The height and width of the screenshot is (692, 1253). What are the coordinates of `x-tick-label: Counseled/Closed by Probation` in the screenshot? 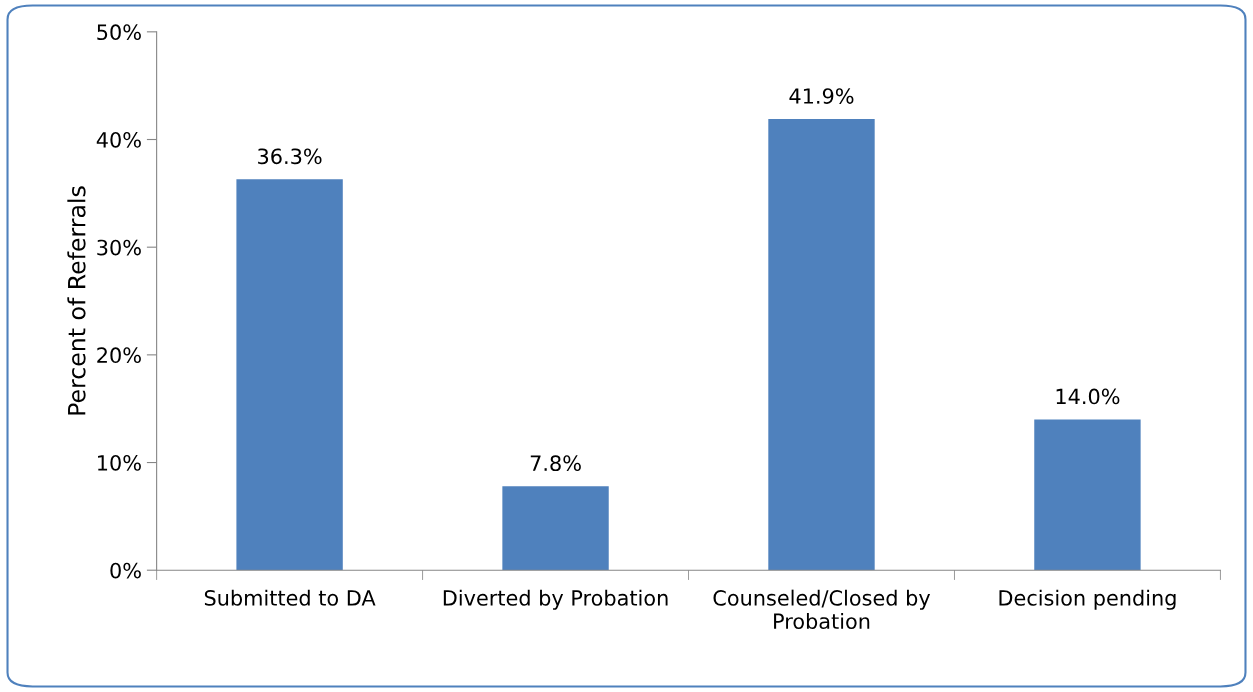 It's located at (822, 609).